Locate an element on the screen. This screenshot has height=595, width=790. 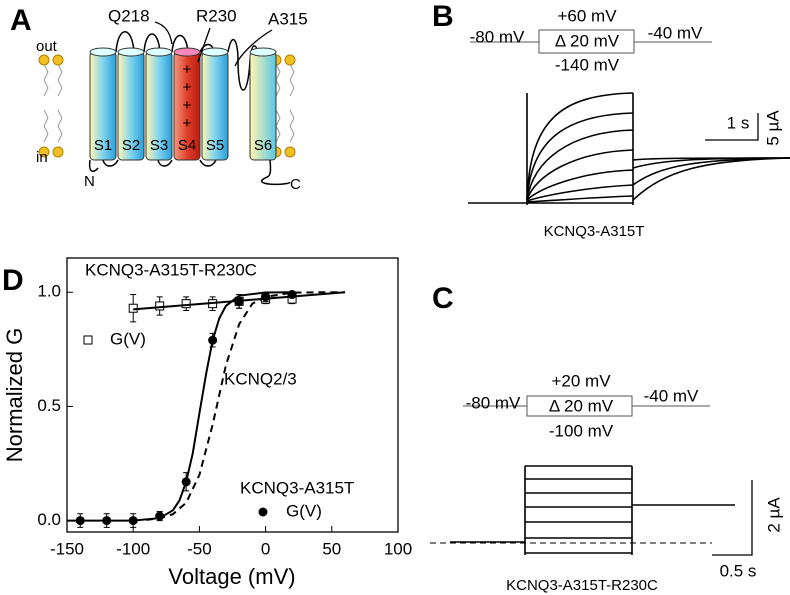
x-tick-label: 50 is located at coordinates (331, 548).